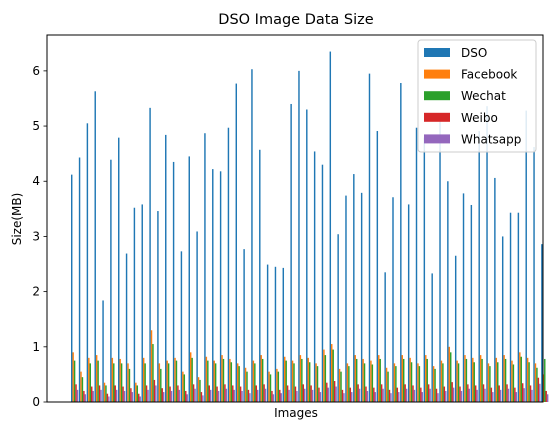 The image size is (554, 435). Describe the element at coordinates (483, 96) in the screenshot. I see `legend-label-wechat: Wechat` at that location.